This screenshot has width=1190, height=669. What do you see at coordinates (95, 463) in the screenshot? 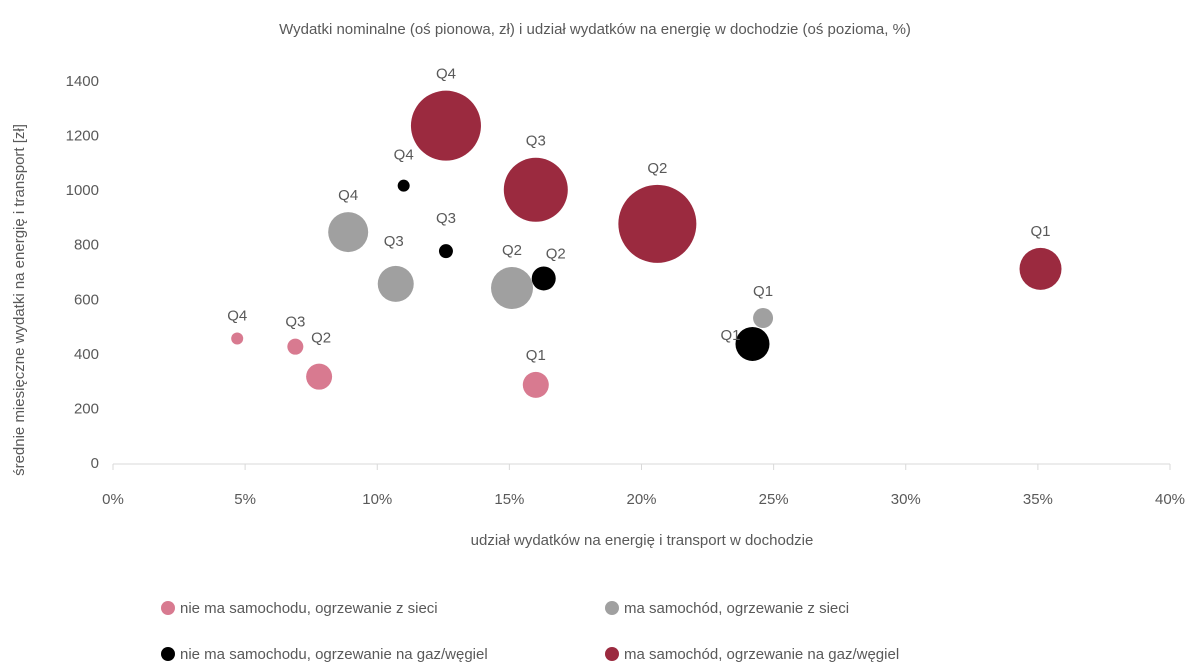
I see `y-tick-label: 0` at bounding box center [95, 463].